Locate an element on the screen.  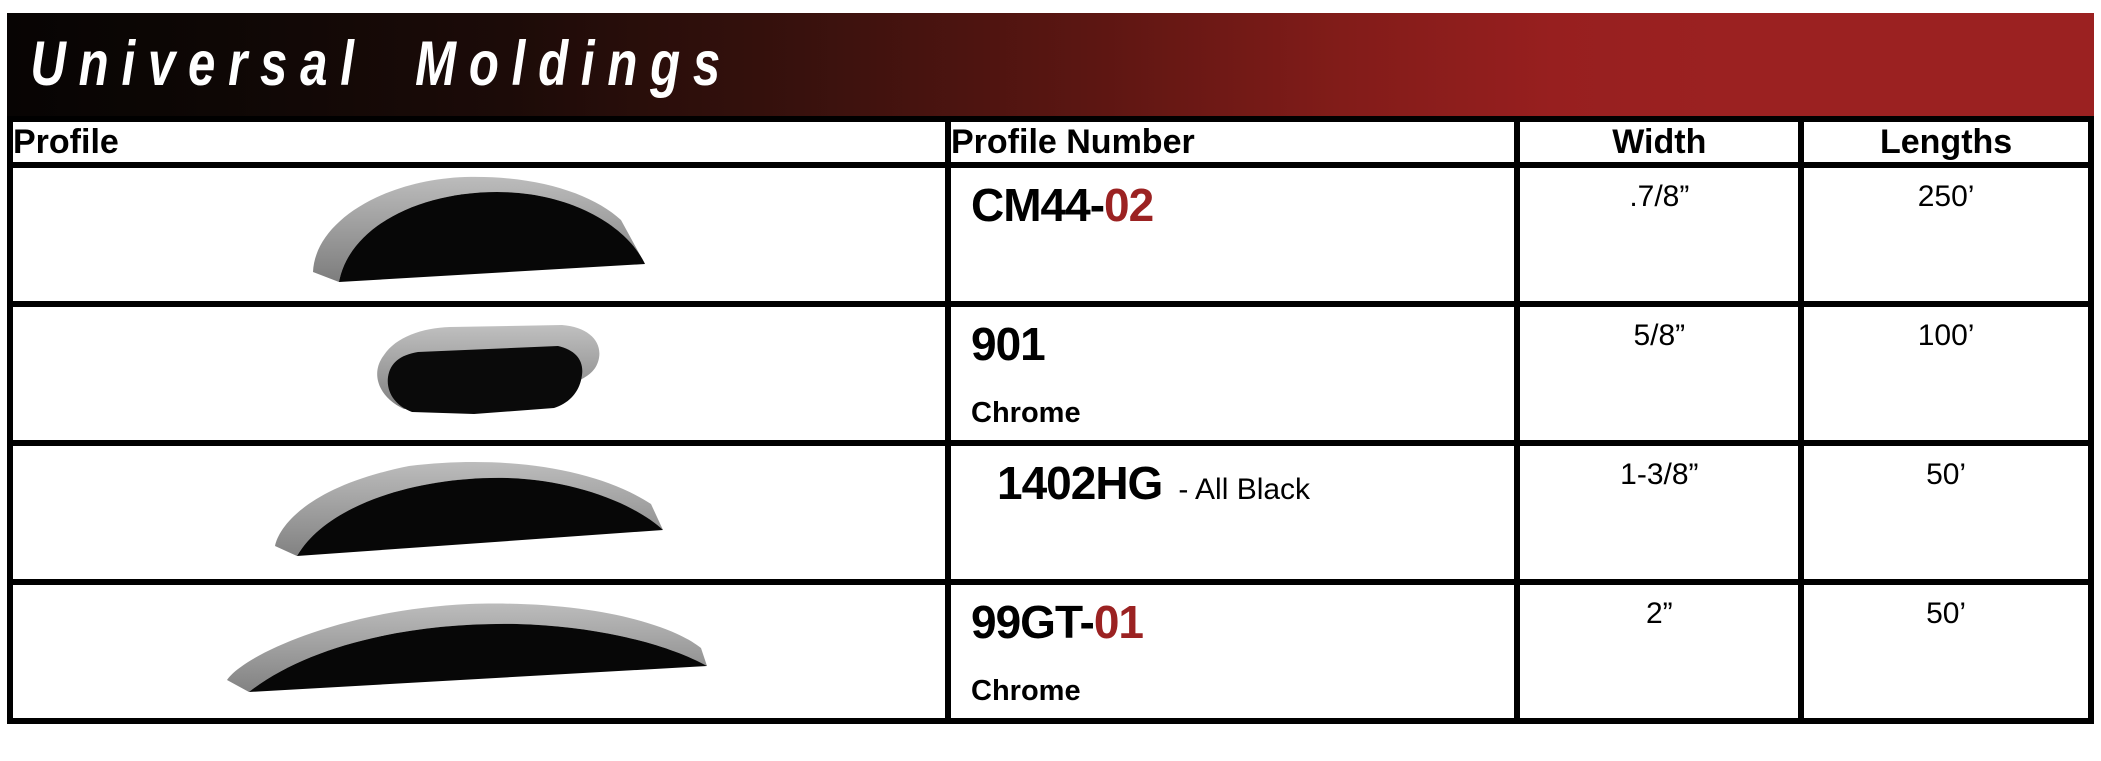
profile-number: CM44-02 is located at coordinates (1232, 200).